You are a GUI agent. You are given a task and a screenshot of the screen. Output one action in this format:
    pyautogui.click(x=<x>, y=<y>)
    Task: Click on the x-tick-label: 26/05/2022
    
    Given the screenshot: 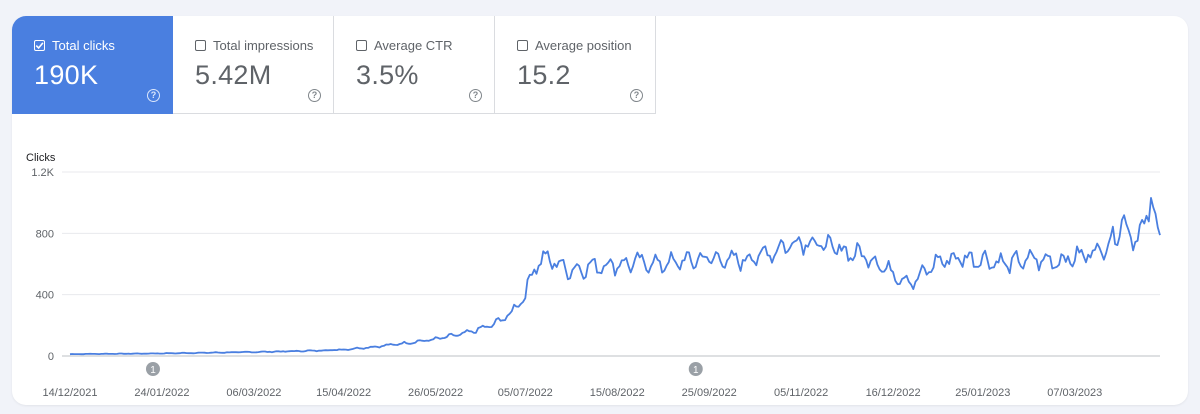 What is the action you would take?
    pyautogui.click(x=435, y=393)
    